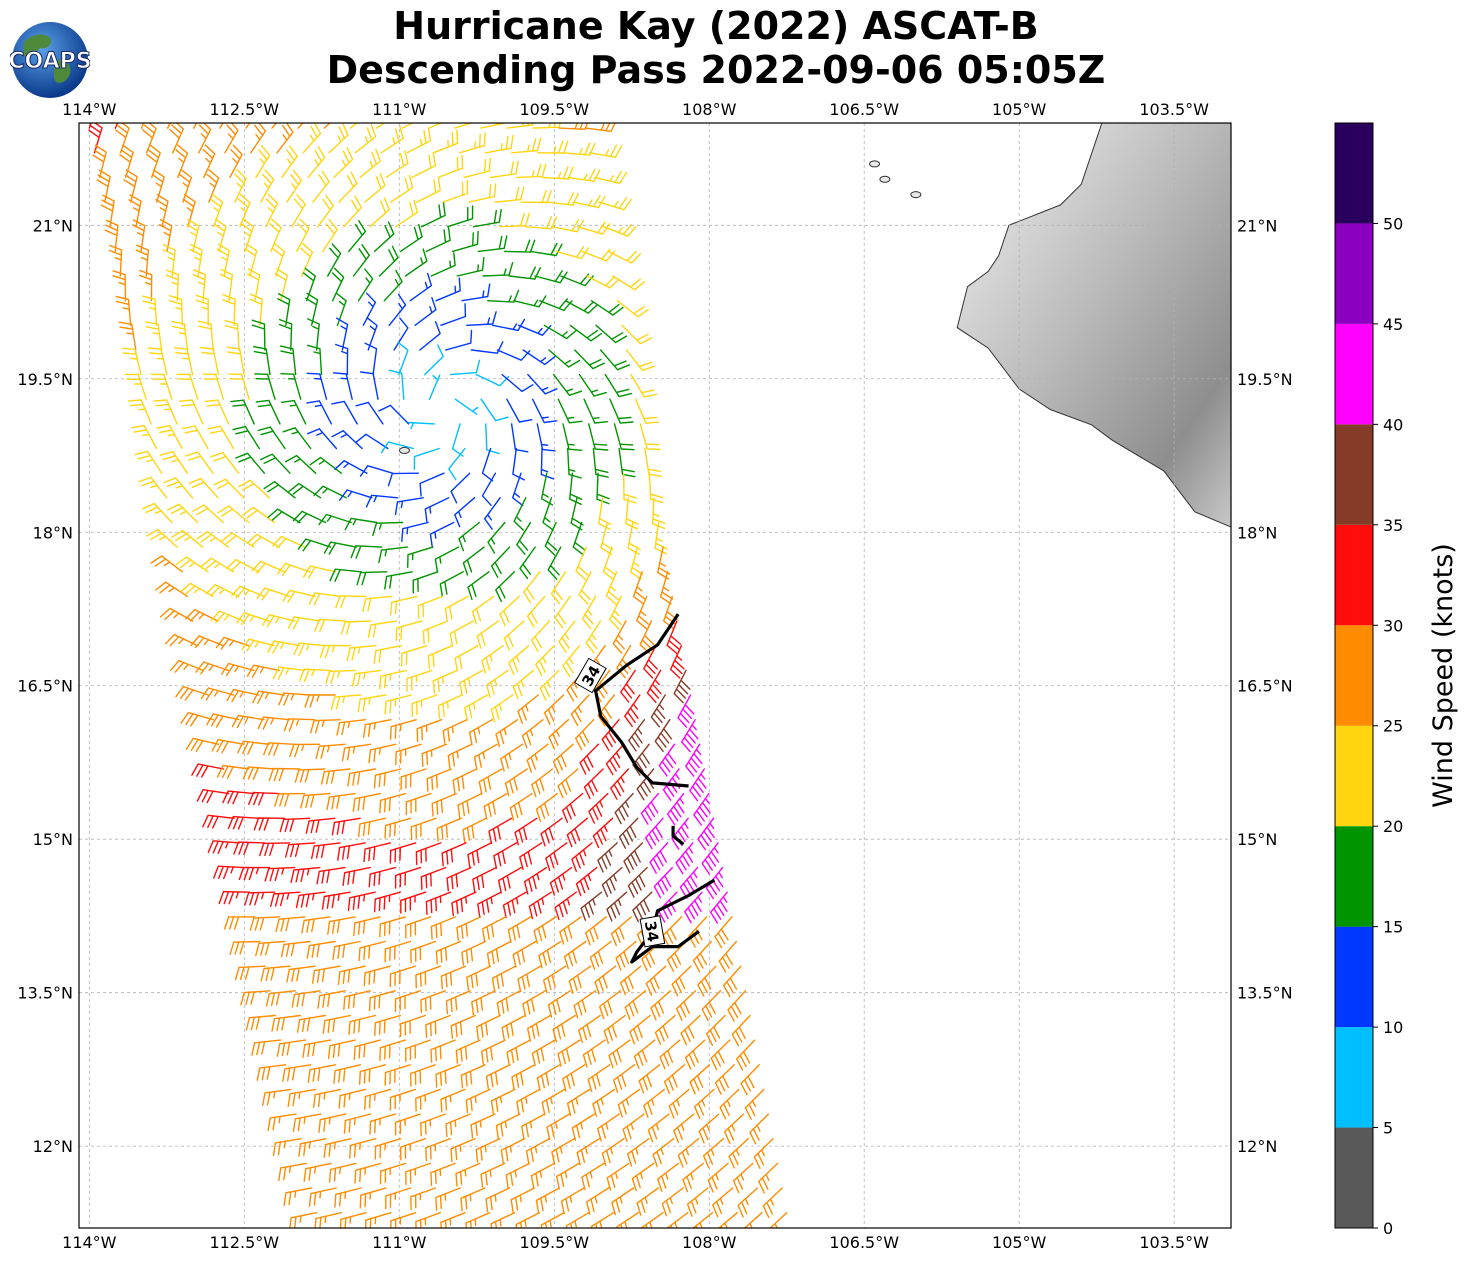  What do you see at coordinates (50, 60) in the screenshot?
I see `coaps-logo: COAPS` at bounding box center [50, 60].